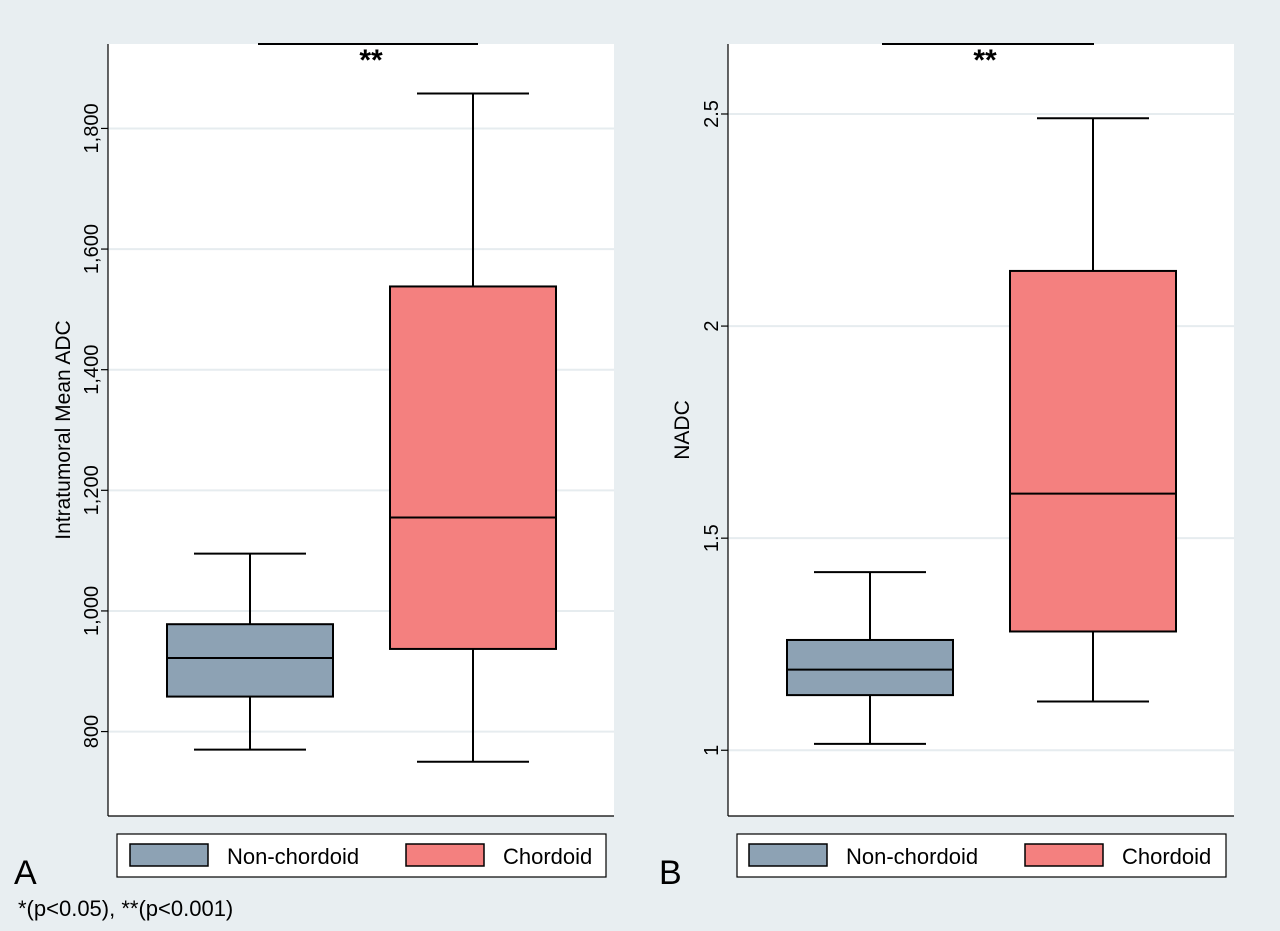  What do you see at coordinates (92, 128) in the screenshot?
I see `y-tick-label: 1,800` at bounding box center [92, 128].